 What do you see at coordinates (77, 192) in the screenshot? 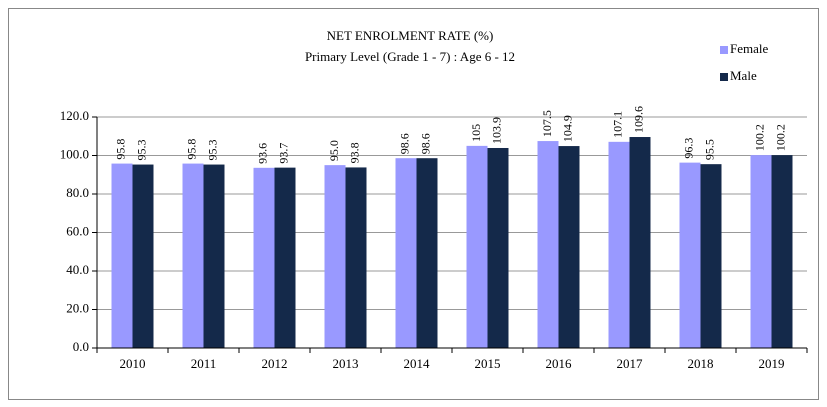
I see `y-tick-label: 80.0` at bounding box center [77, 192].